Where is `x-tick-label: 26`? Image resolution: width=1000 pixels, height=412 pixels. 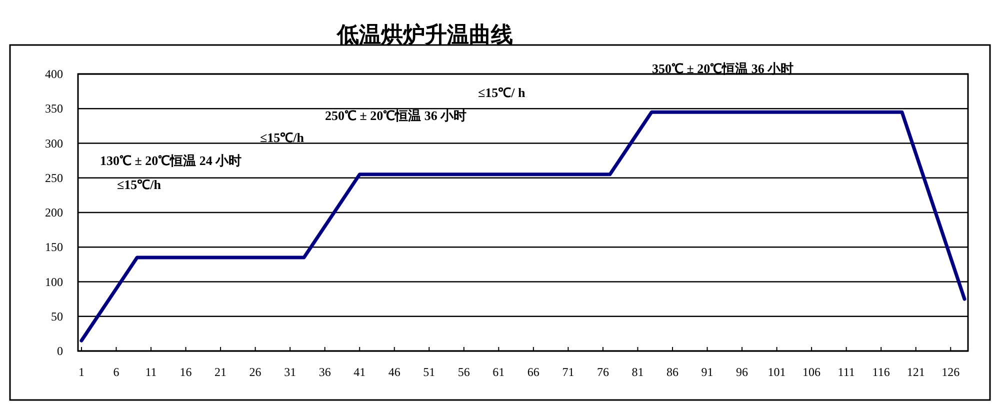 x-tick-label: 26 is located at coordinates (255, 372).